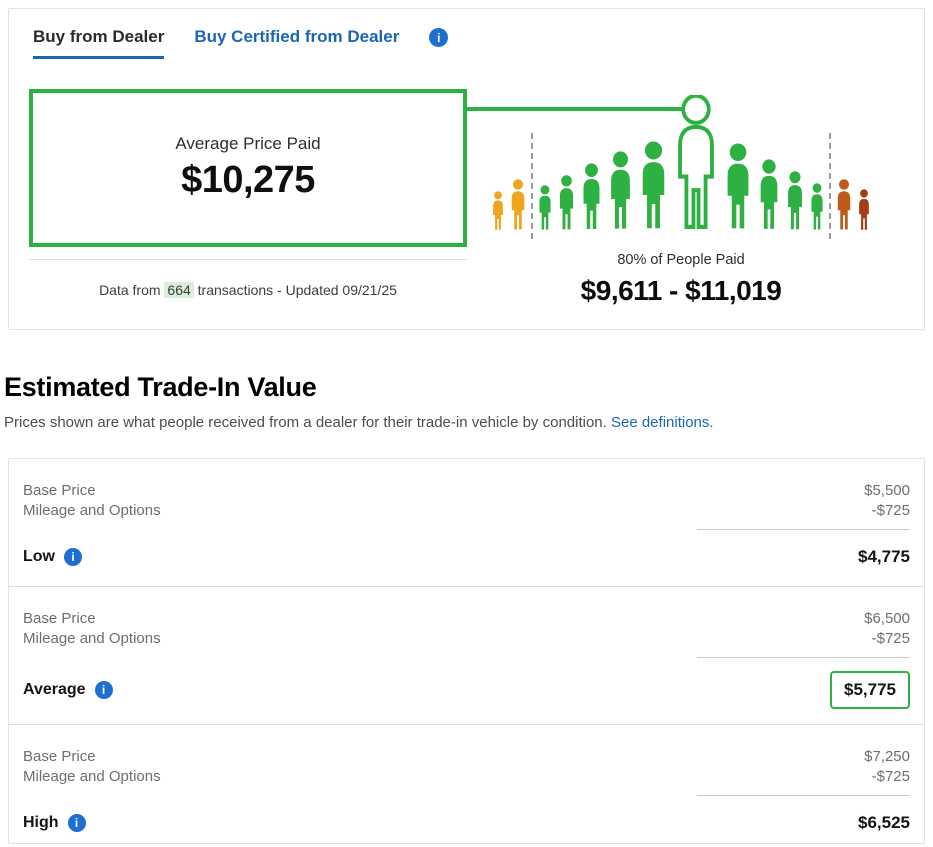  What do you see at coordinates (76, 823) in the screenshot?
I see `high-info-icon: i` at bounding box center [76, 823].